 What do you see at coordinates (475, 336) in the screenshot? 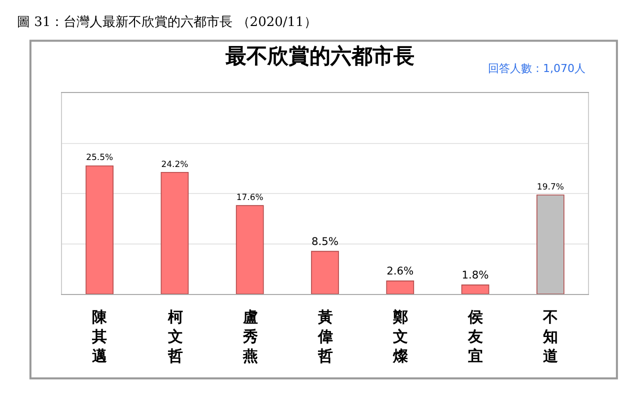
I see `x-tick-label: 侯友宜` at bounding box center [475, 336].